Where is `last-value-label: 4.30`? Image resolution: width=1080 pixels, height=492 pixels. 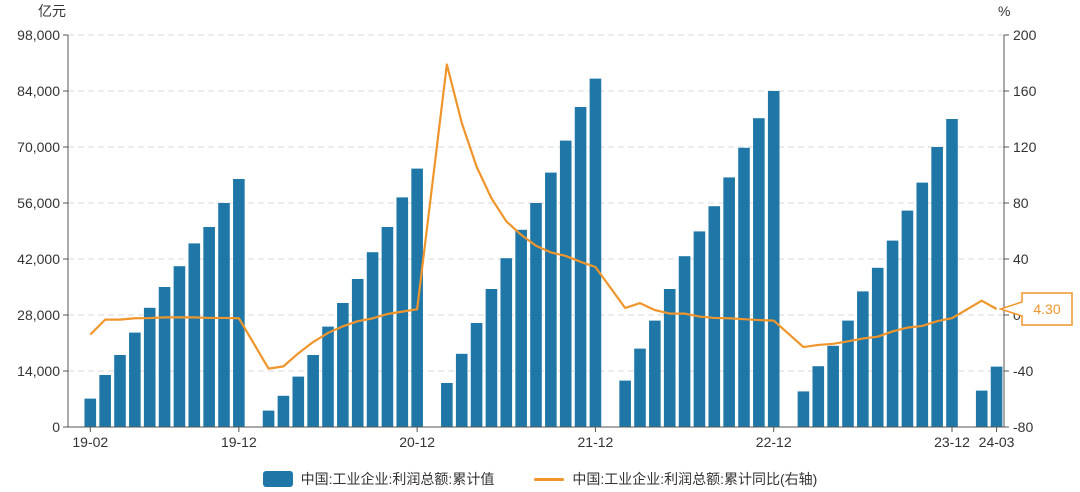 last-value-label: 4.30 is located at coordinates (1046, 309).